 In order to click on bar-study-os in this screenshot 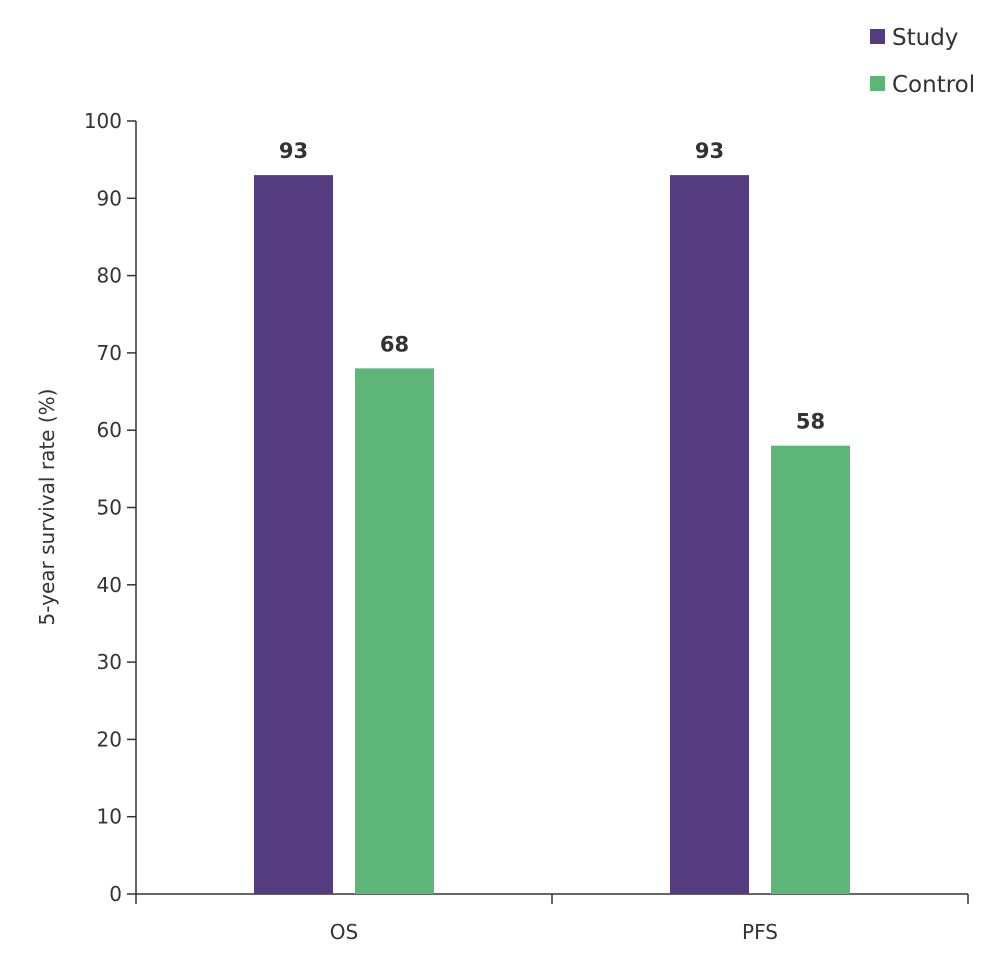, I will do `click(293, 535)`.